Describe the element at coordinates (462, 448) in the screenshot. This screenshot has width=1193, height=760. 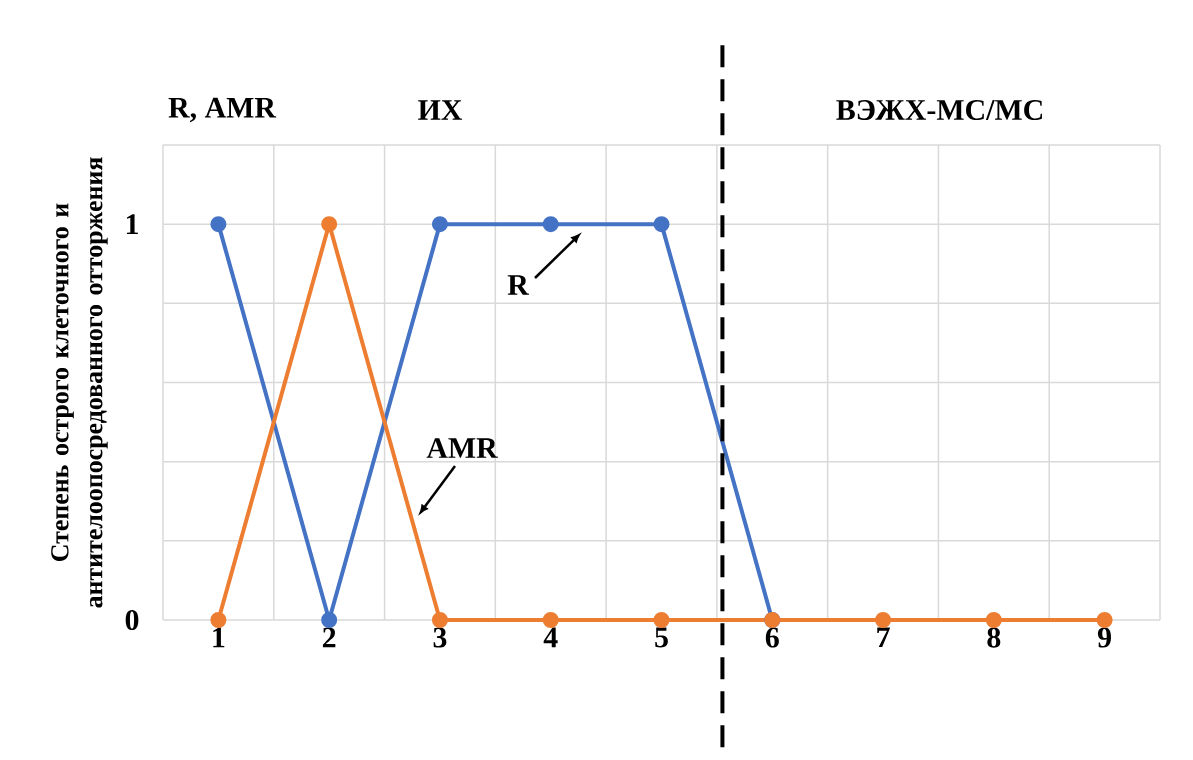
I see `annotation: AMR` at that location.